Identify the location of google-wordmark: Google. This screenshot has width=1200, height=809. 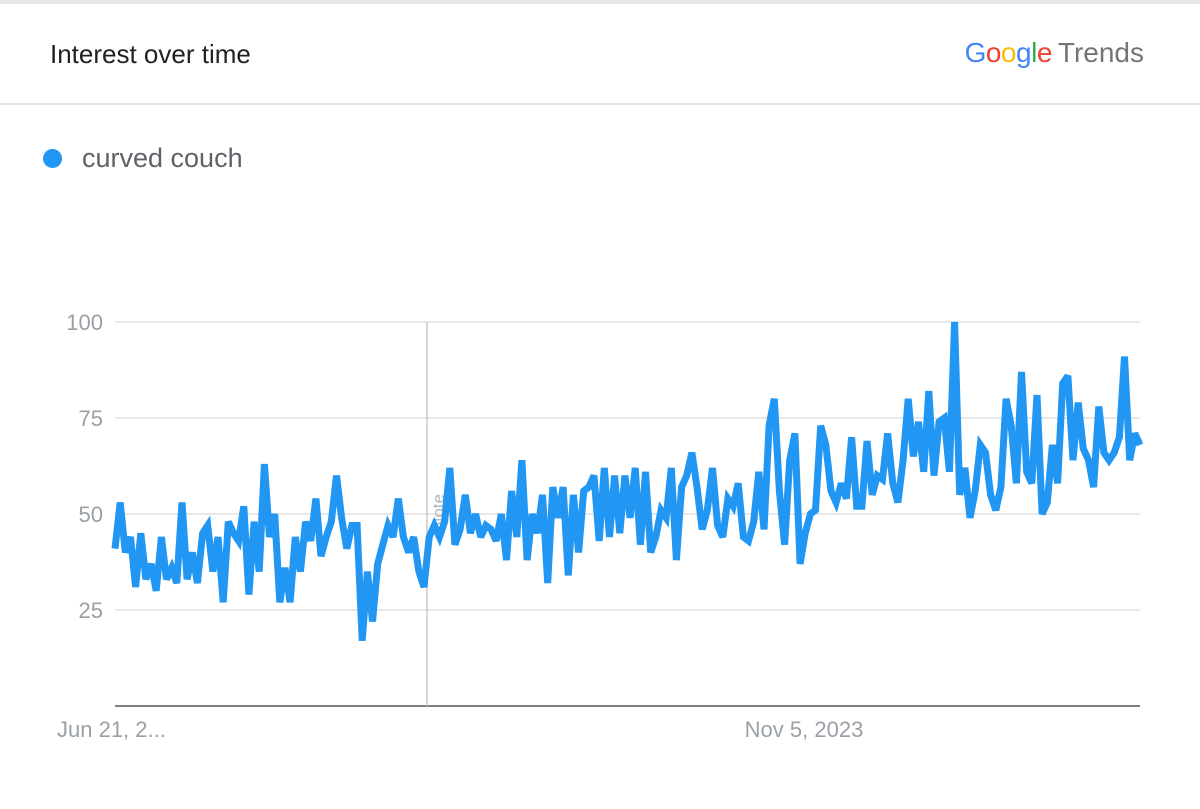
(1008, 52).